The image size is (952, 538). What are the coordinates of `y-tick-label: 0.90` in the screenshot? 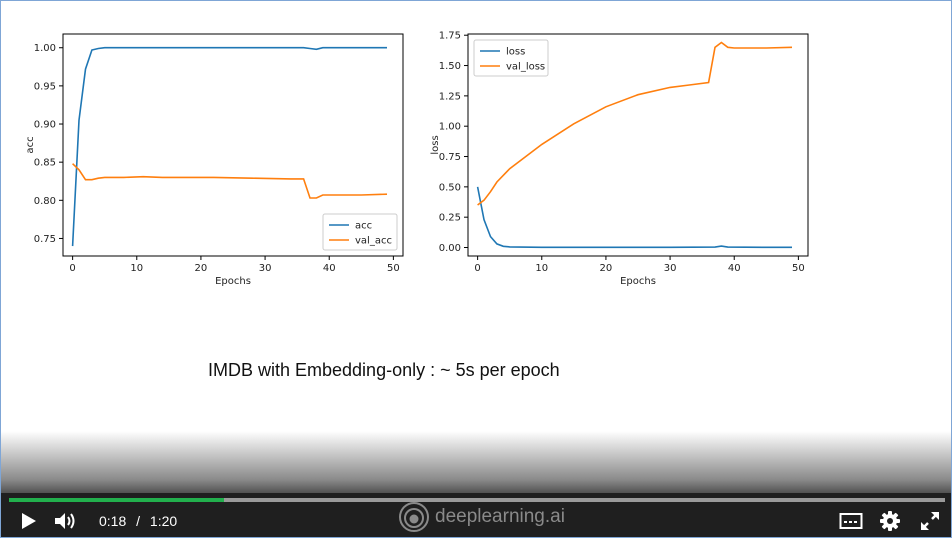 It's located at (45, 125).